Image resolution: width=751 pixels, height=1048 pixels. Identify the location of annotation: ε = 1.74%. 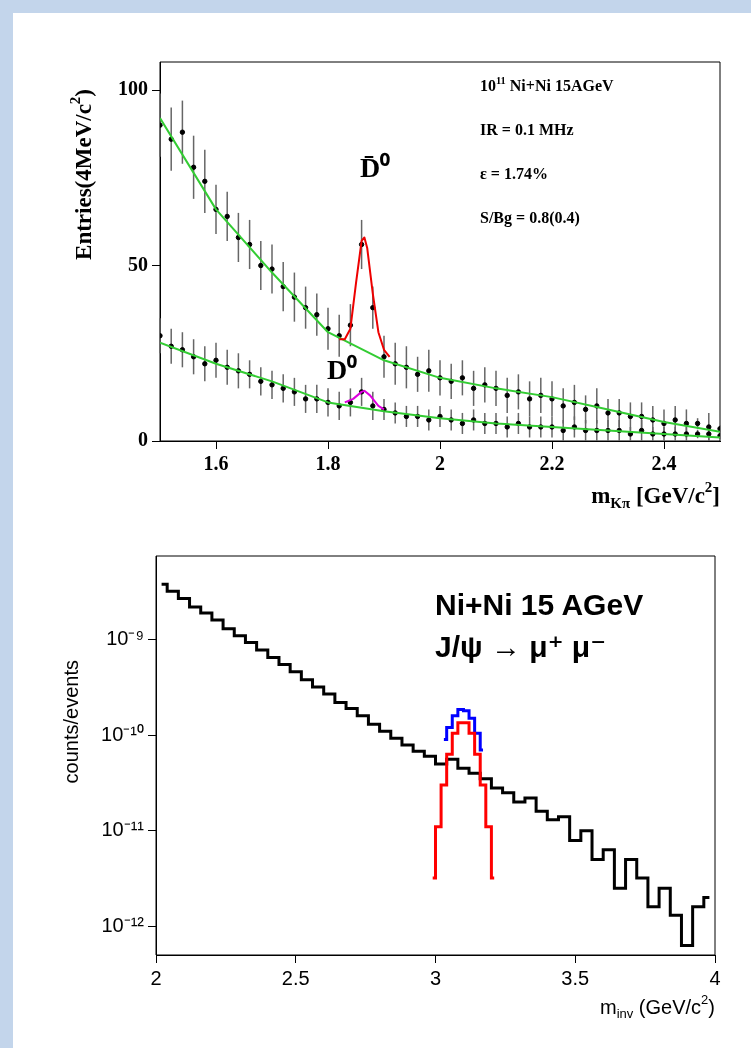
(514, 174).